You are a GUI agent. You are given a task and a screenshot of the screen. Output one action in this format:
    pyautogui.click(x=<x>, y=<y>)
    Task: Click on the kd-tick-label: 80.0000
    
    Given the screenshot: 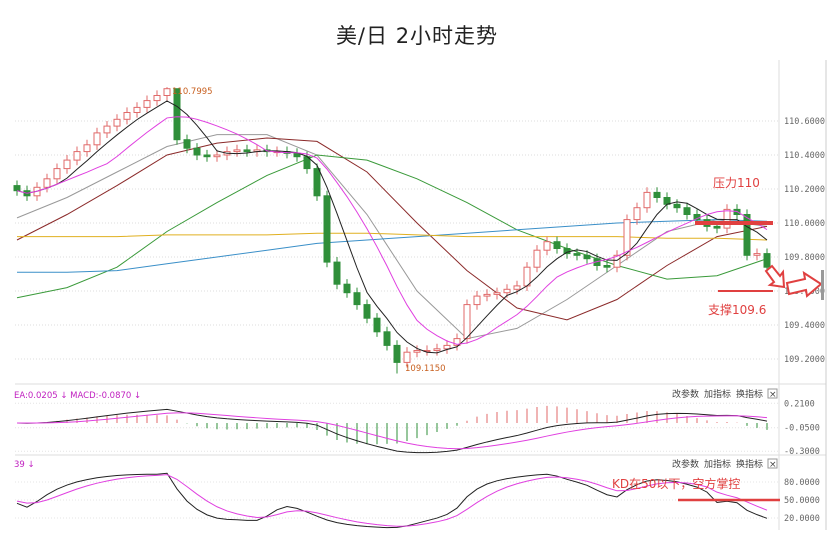 What is the action you would take?
    pyautogui.click(x=802, y=483)
    